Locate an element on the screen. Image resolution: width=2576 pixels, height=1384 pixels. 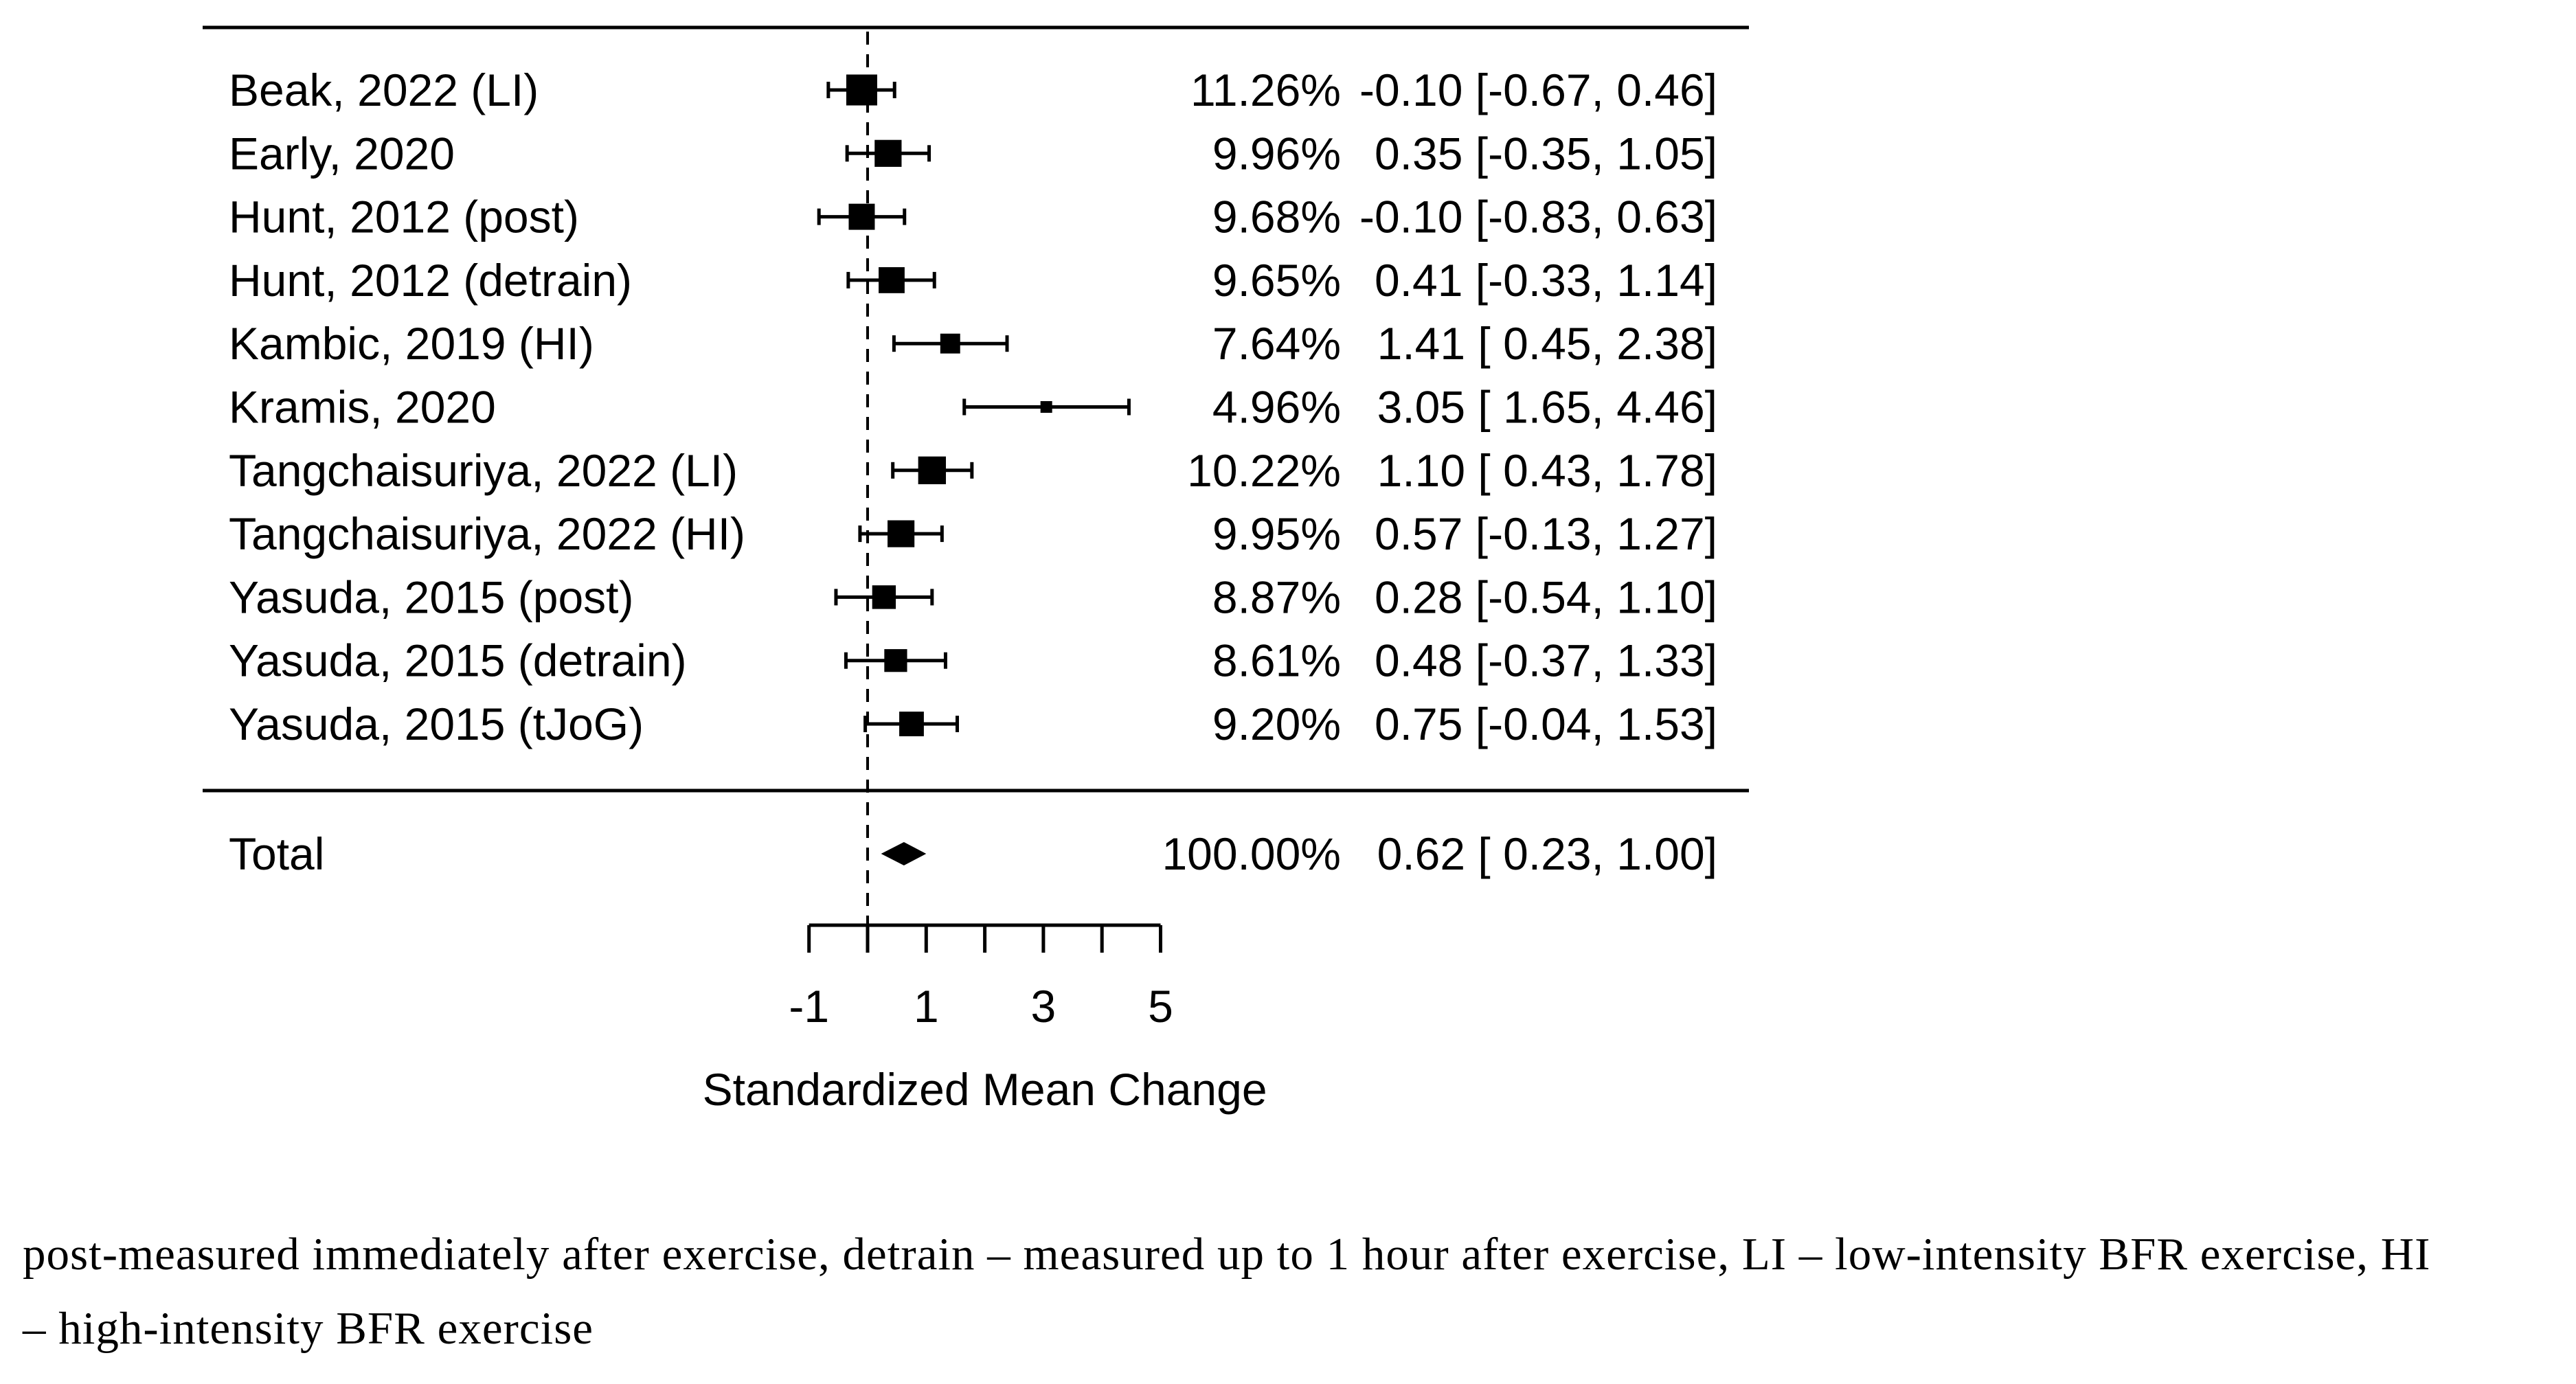
weight-value: 9.95% is located at coordinates (1276, 533).